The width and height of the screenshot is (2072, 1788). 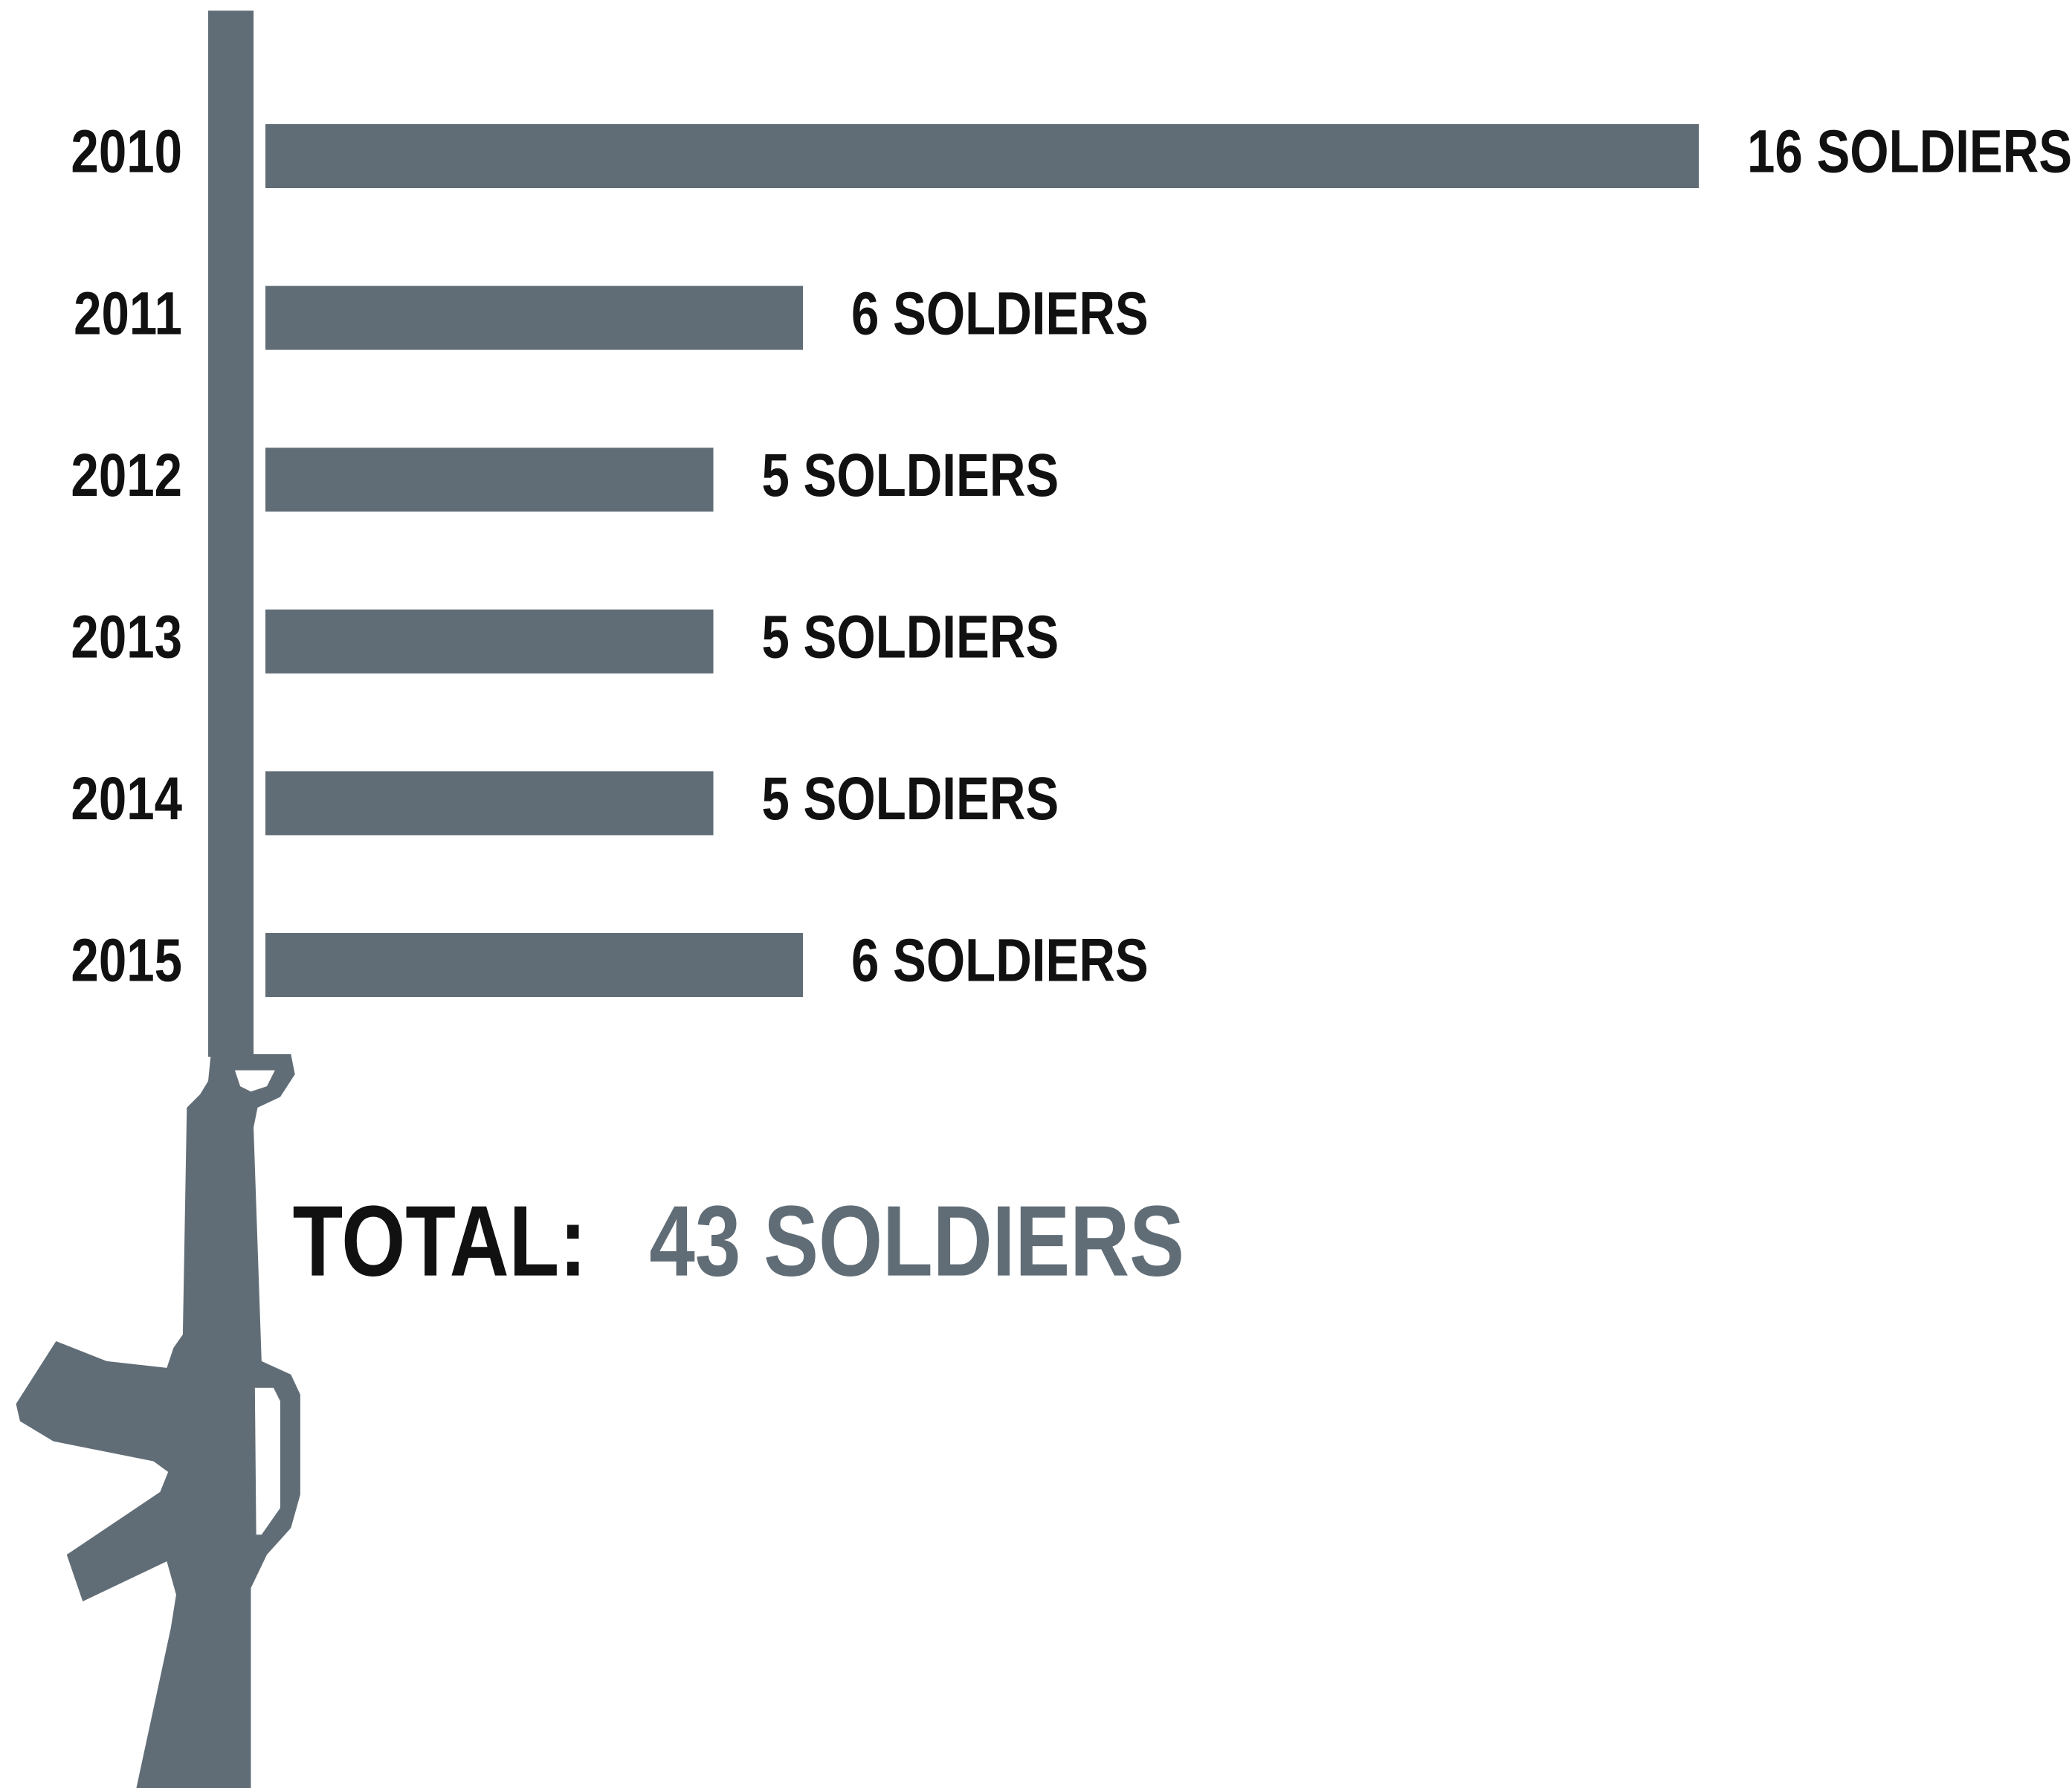 I want to click on rifle-body, so click(x=158, y=1421).